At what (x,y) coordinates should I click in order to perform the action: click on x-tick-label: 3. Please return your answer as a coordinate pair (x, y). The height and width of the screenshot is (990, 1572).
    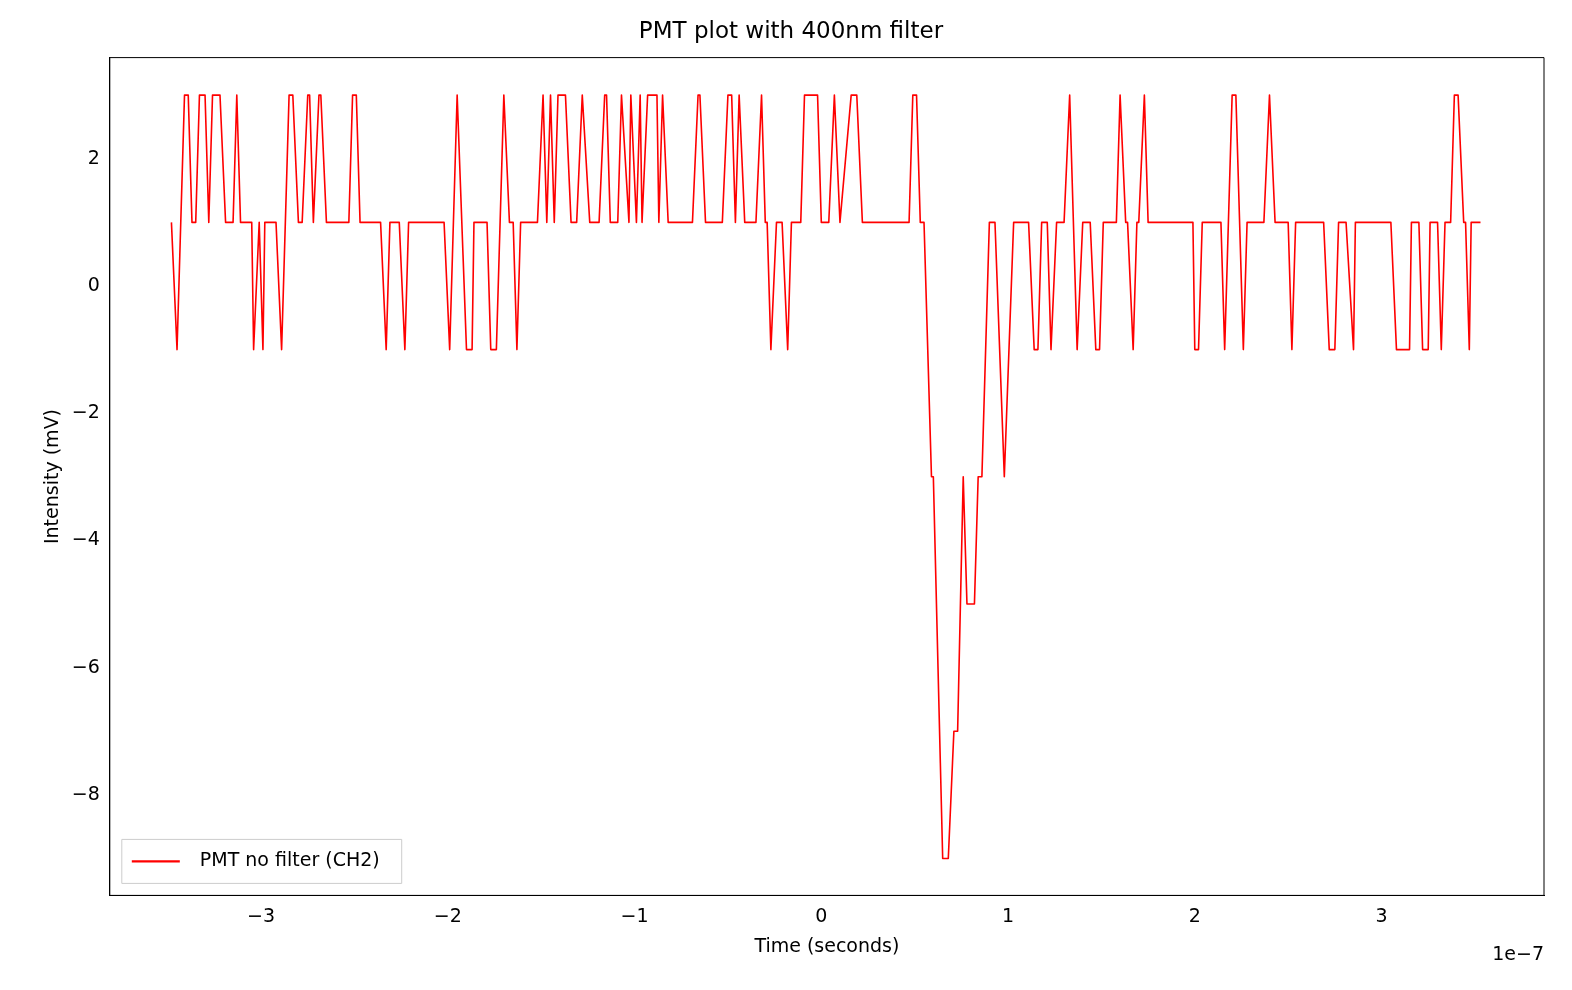
    Looking at the image, I should click on (1381, 914).